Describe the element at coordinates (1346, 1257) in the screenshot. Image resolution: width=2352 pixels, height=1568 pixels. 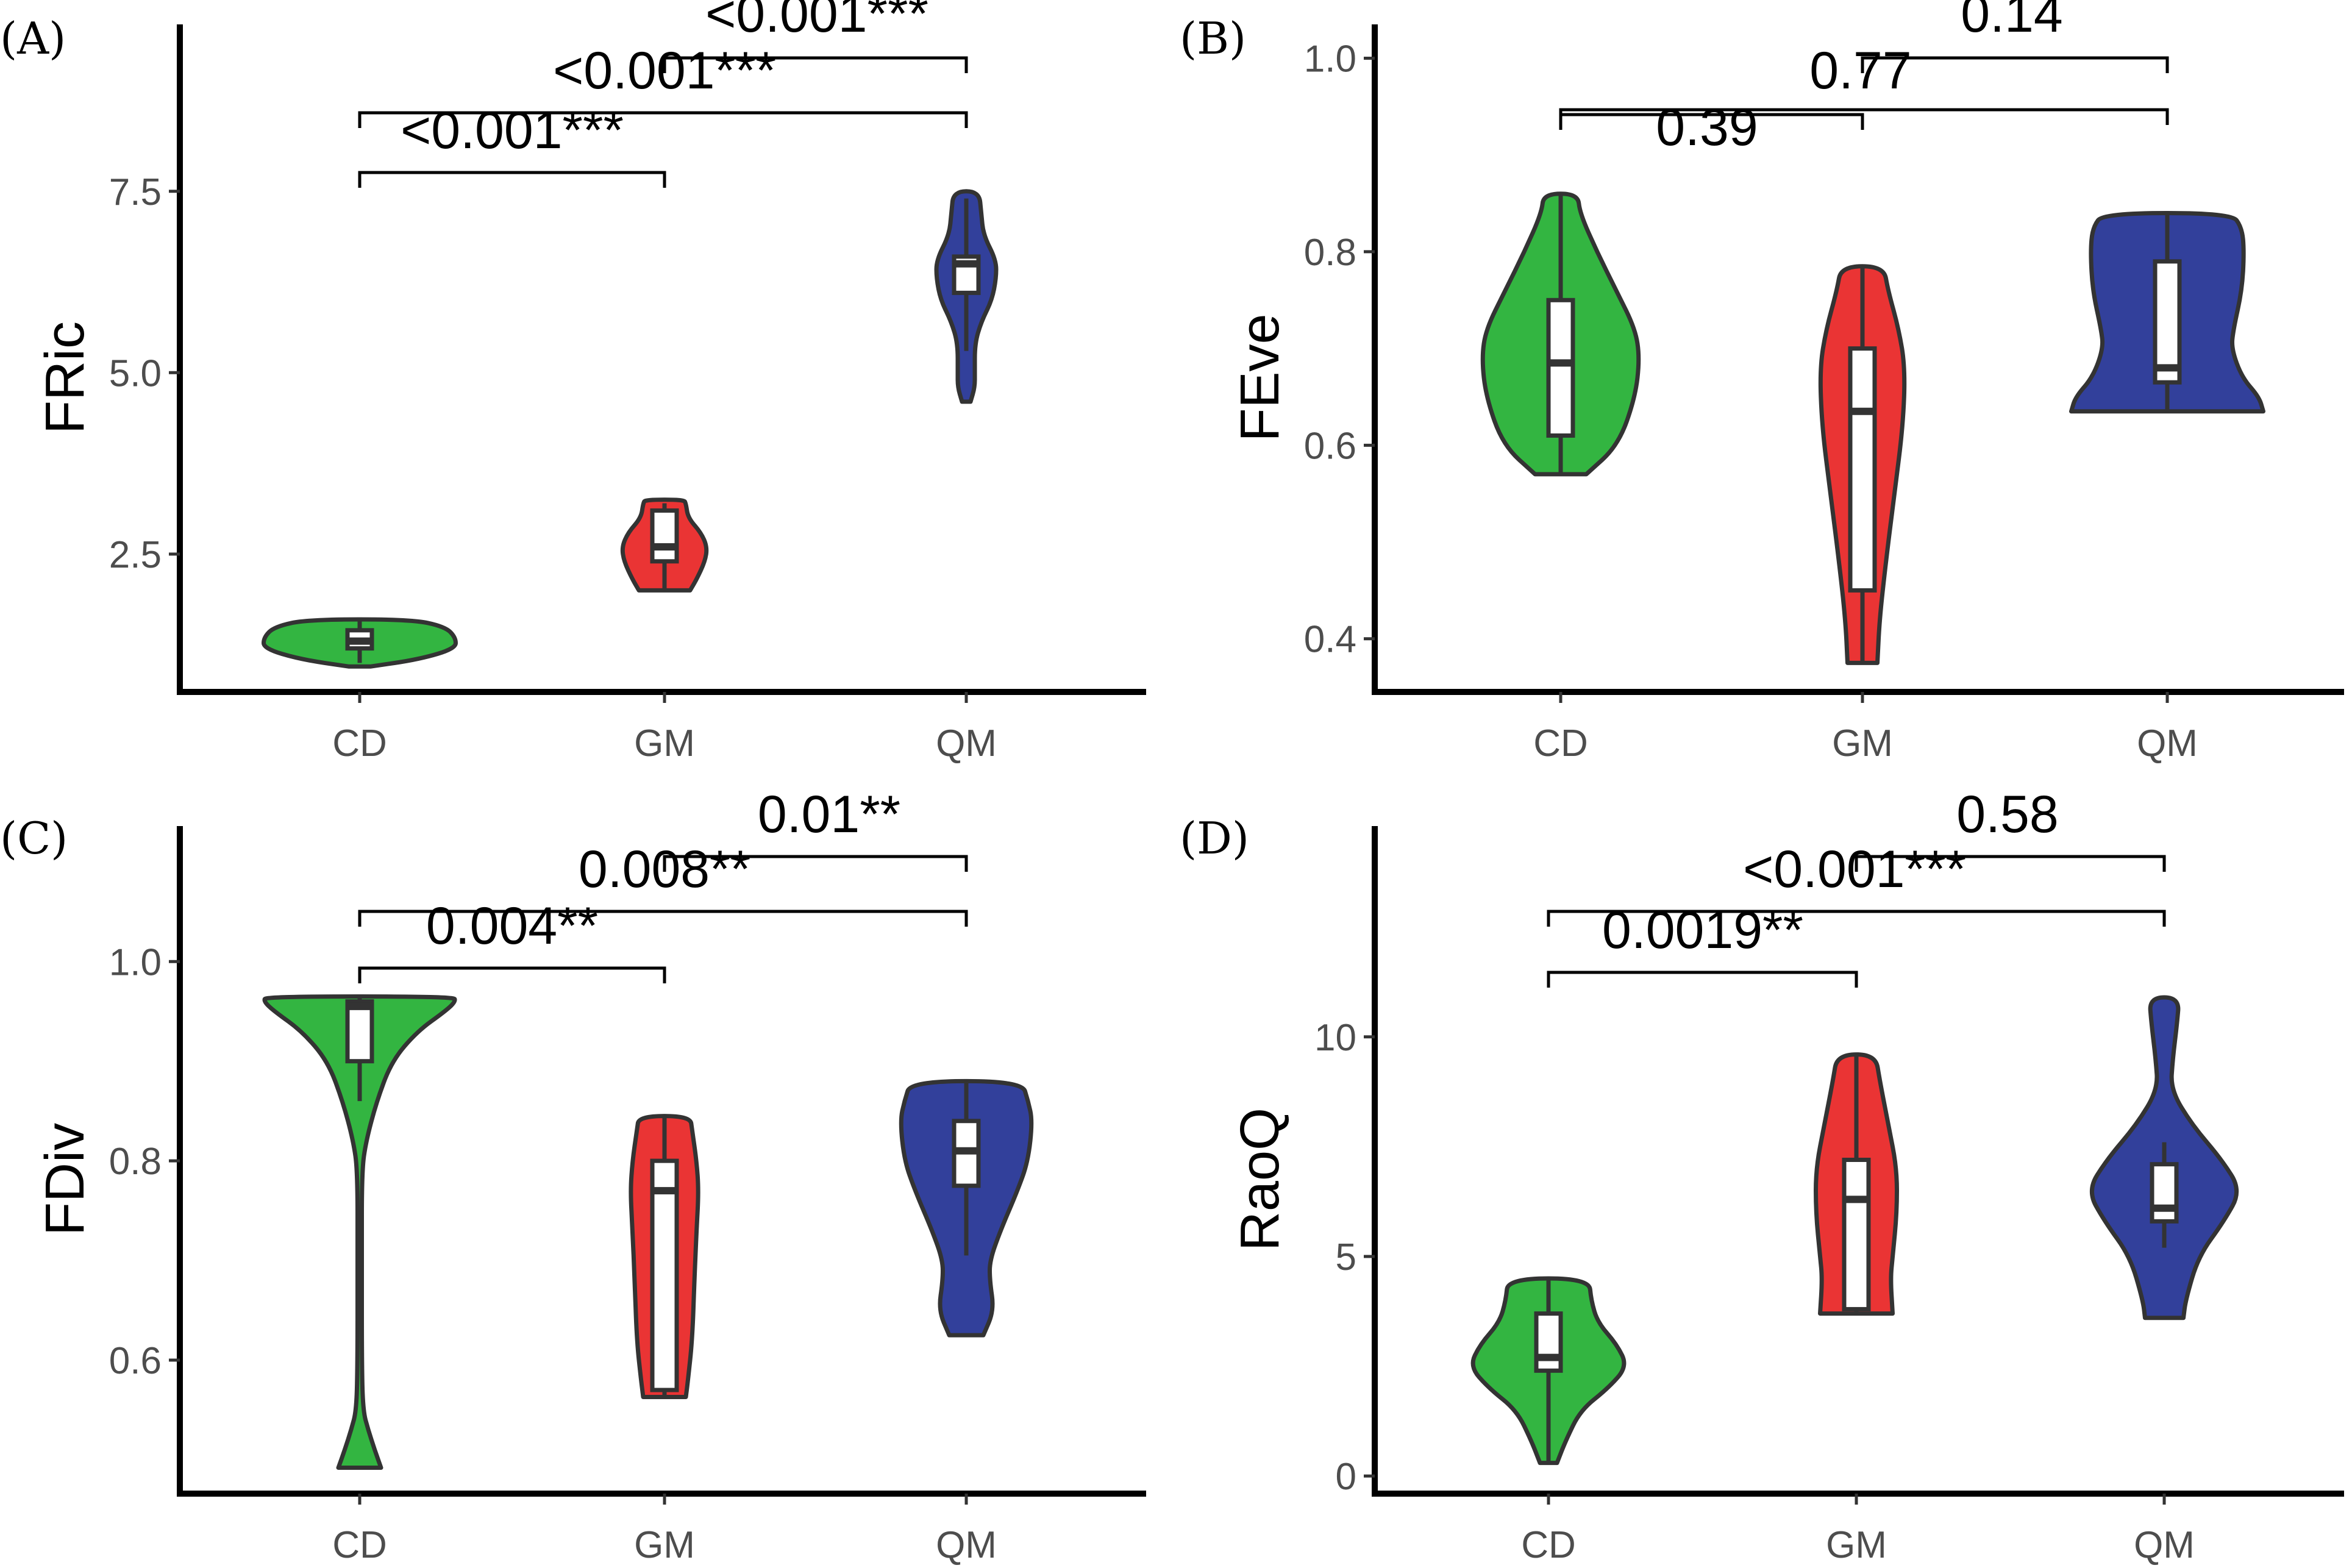
I see `y-tick-label: 5` at that location.